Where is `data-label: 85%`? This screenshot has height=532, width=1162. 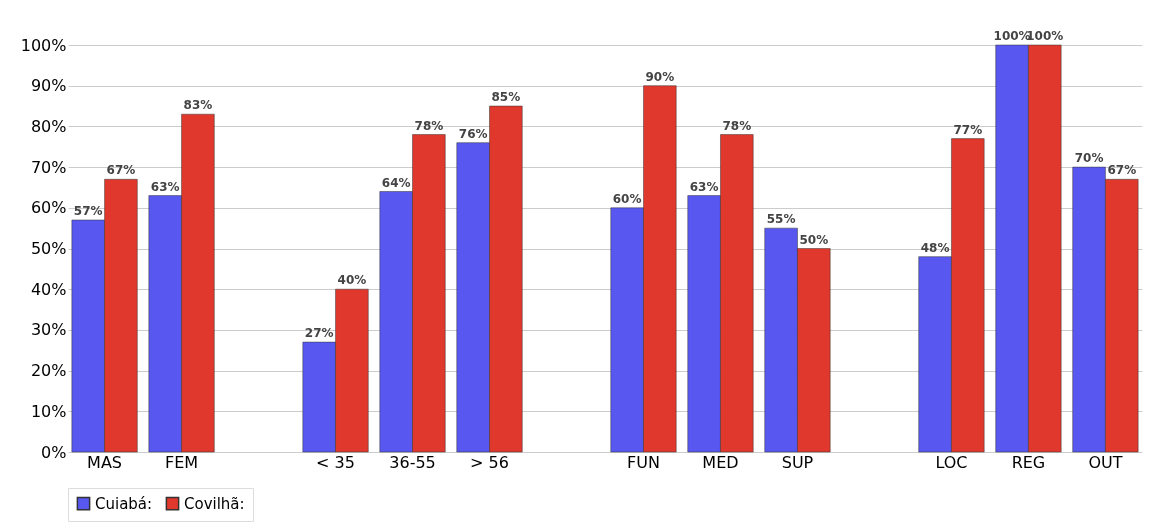 data-label: 85% is located at coordinates (506, 97).